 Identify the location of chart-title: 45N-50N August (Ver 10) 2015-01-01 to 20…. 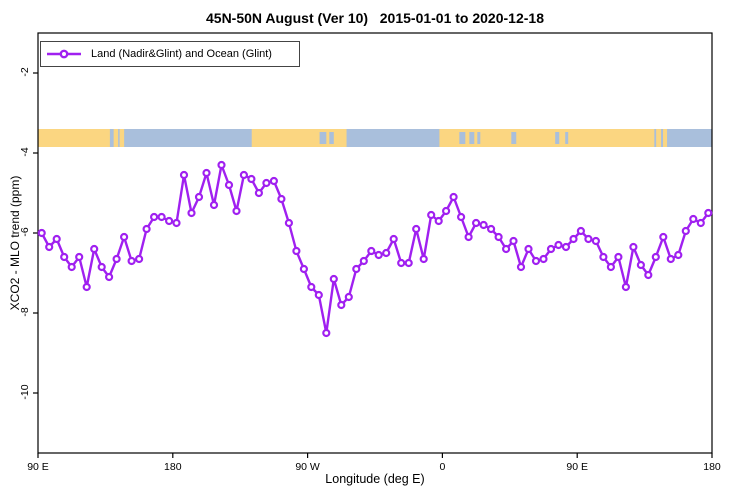
(375, 18).